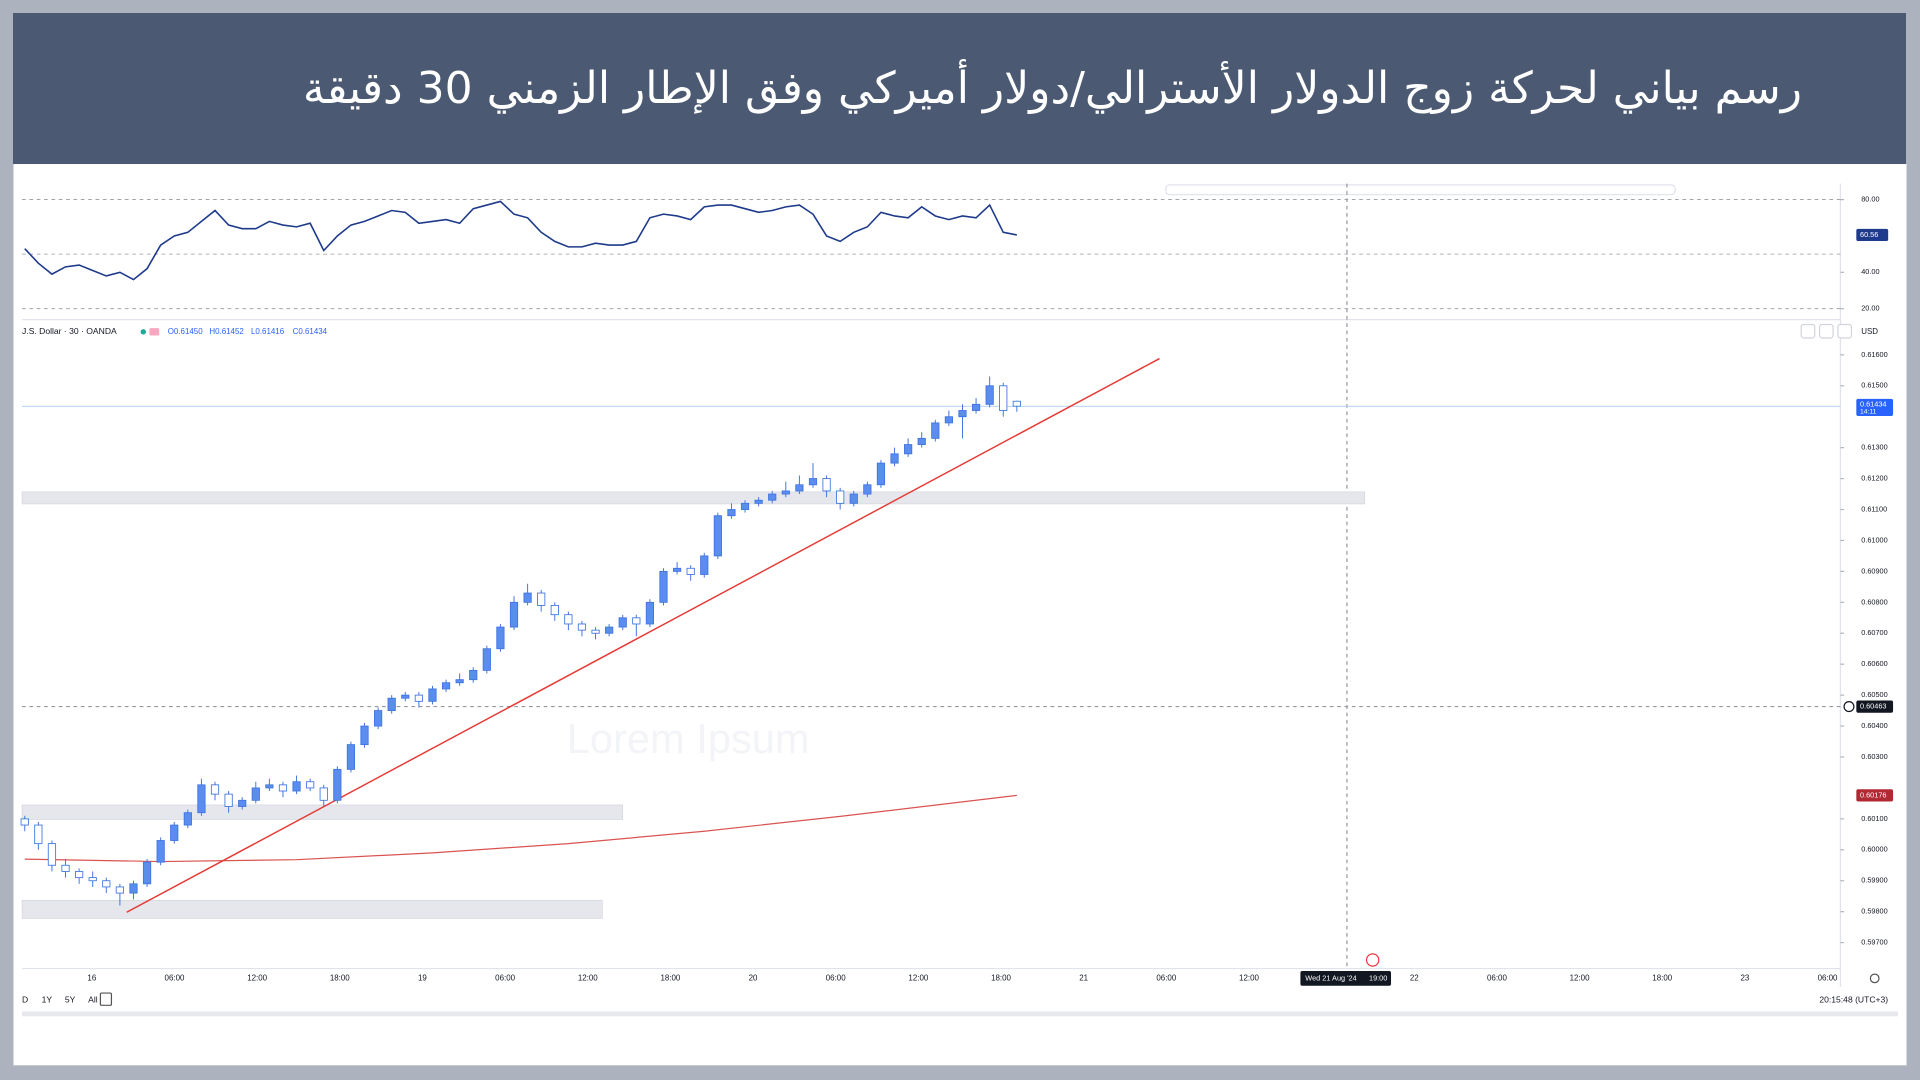  What do you see at coordinates (1420, 190) in the screenshot?
I see `drawing-toolbar` at bounding box center [1420, 190].